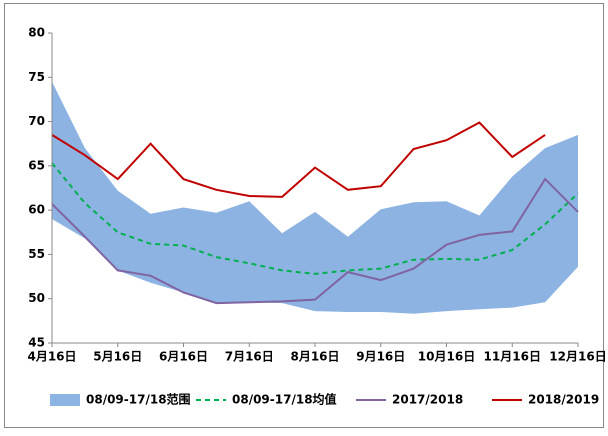 The image size is (608, 436). What do you see at coordinates (284, 399) in the screenshot?
I see `legend-label: 08/09-17/18均值` at bounding box center [284, 399].